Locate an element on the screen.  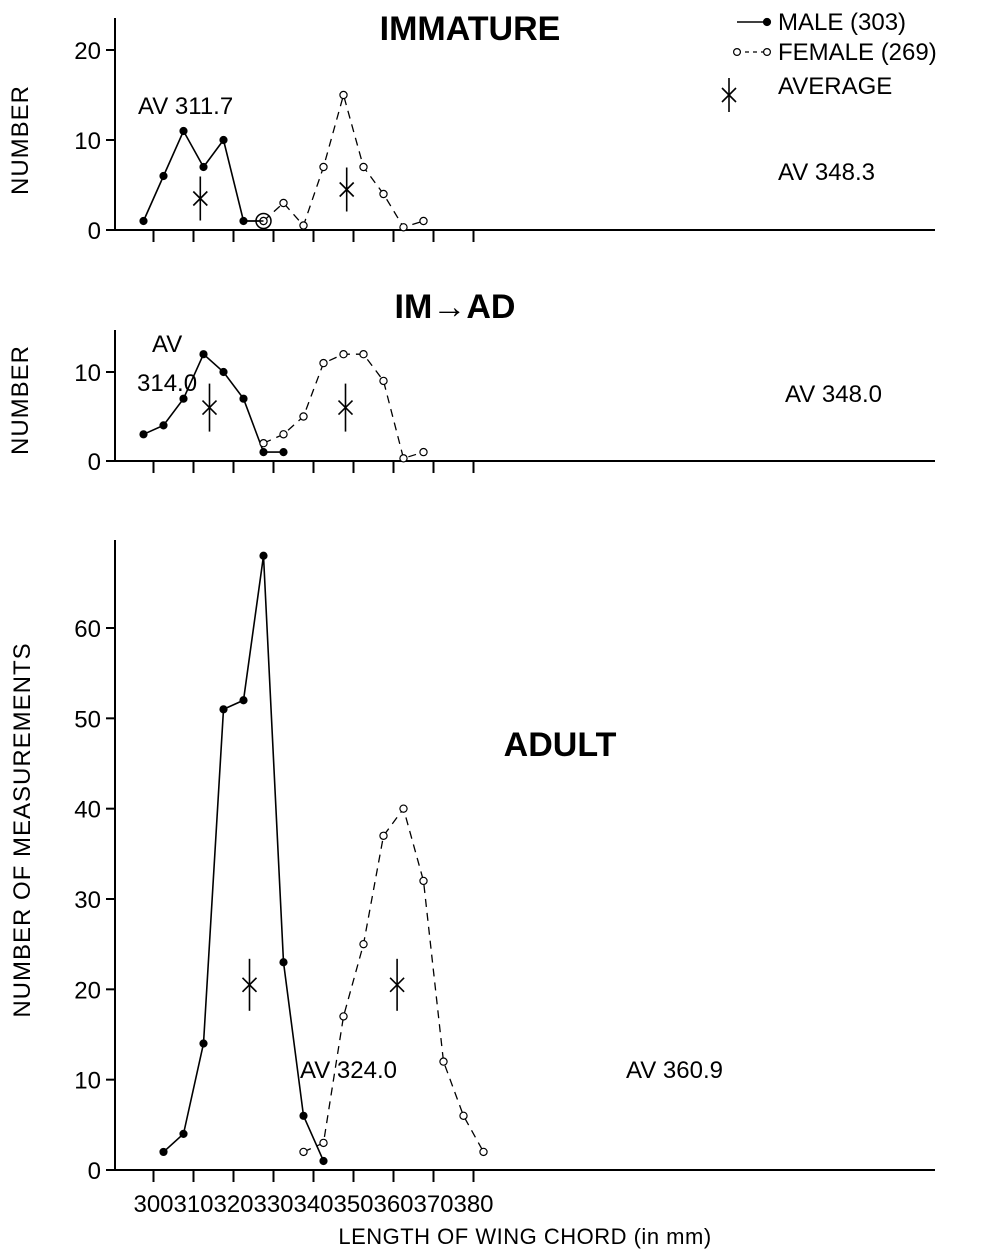
y-tick-label: 60 is located at coordinates (87, 629).